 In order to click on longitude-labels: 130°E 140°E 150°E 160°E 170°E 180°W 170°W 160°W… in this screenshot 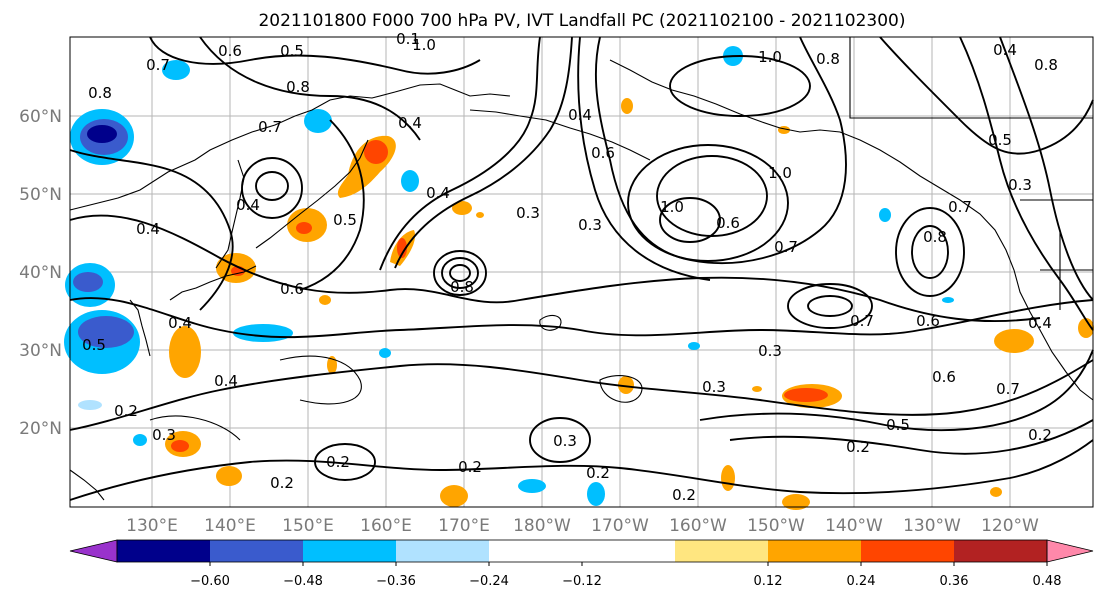, I will do `click(582, 526)`.